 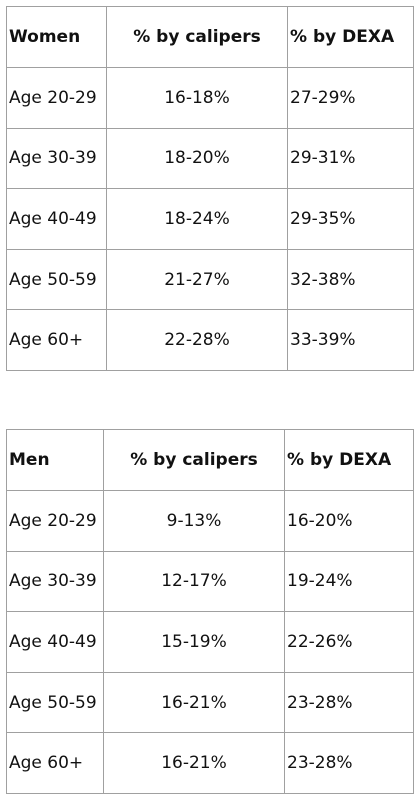 I want to click on table-row: Age 20-29 16-18% 27-29%, so click(x=210, y=98).